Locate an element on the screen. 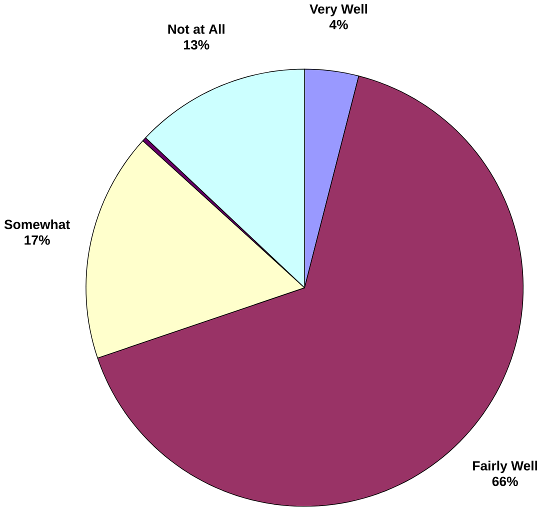  data-label: 17% is located at coordinates (37, 240).